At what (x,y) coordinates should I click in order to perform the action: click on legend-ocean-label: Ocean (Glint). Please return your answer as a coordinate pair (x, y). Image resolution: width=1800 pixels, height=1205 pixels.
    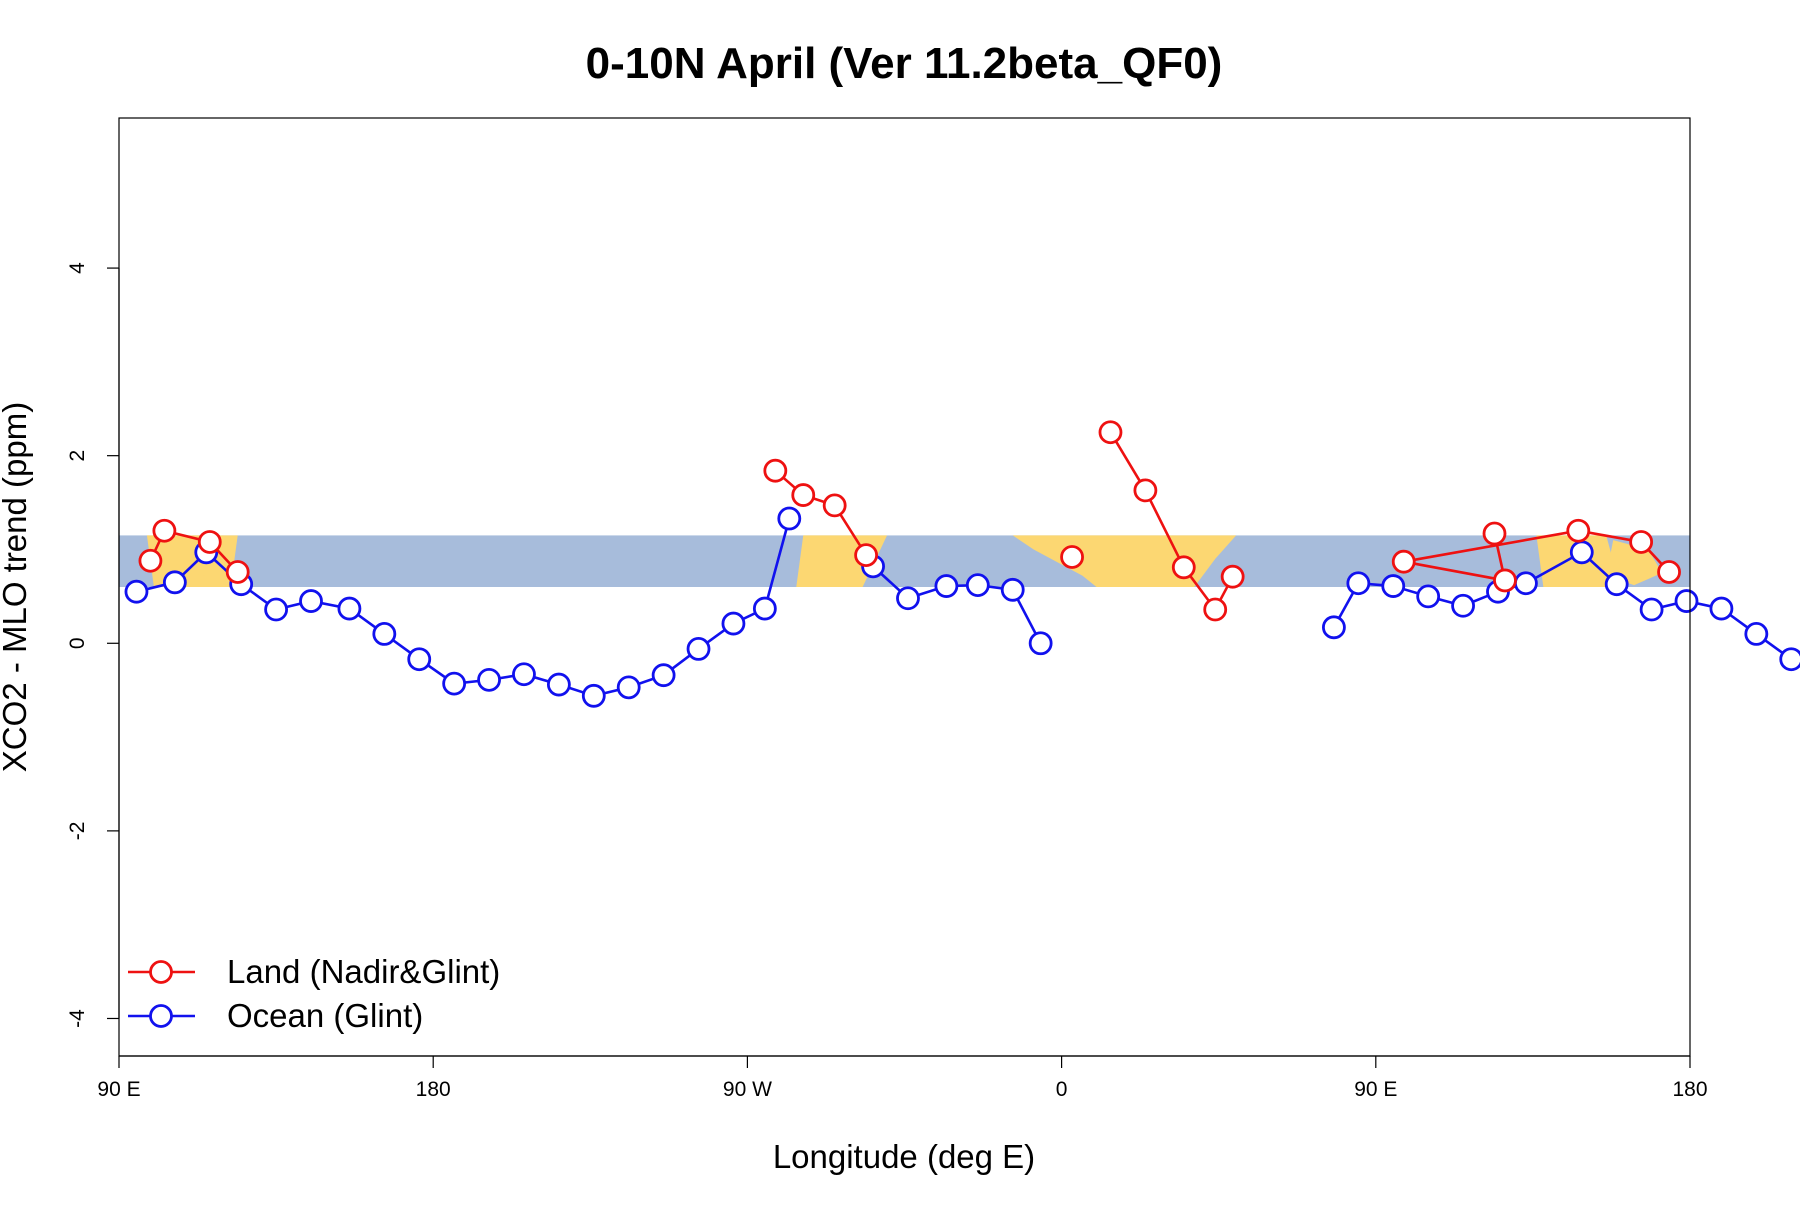
    Looking at the image, I should click on (325, 1015).